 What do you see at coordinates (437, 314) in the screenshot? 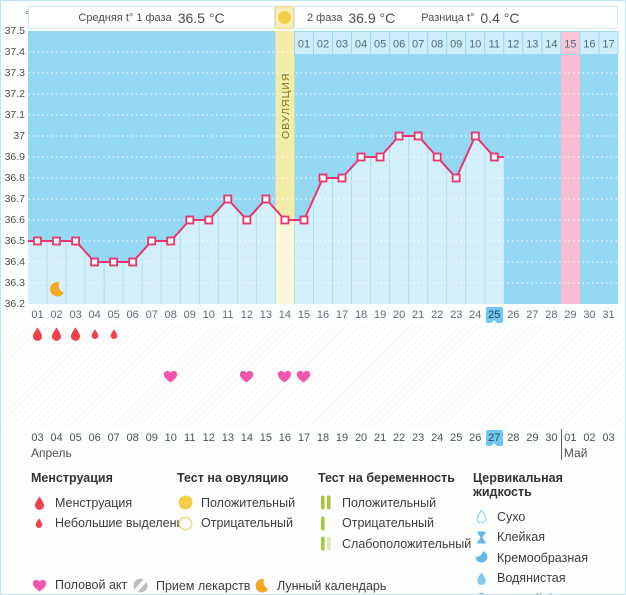
I see `cycle-day-cell: 22` at bounding box center [437, 314].